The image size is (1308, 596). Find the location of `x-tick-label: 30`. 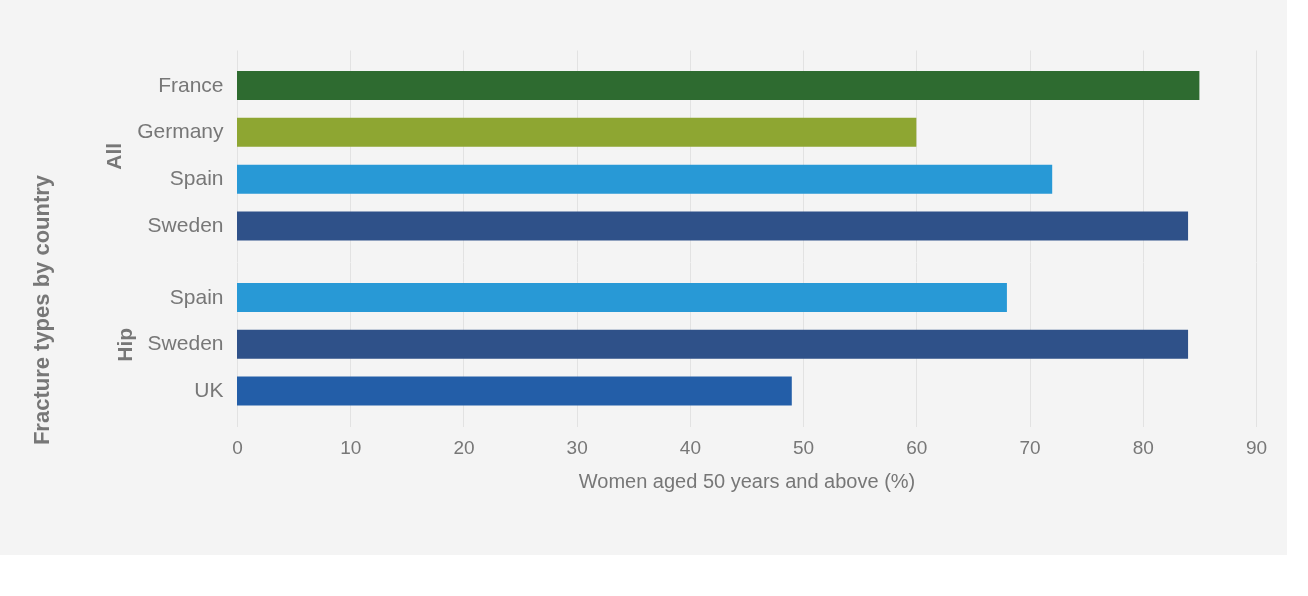

x-tick-label: 30 is located at coordinates (577, 447).